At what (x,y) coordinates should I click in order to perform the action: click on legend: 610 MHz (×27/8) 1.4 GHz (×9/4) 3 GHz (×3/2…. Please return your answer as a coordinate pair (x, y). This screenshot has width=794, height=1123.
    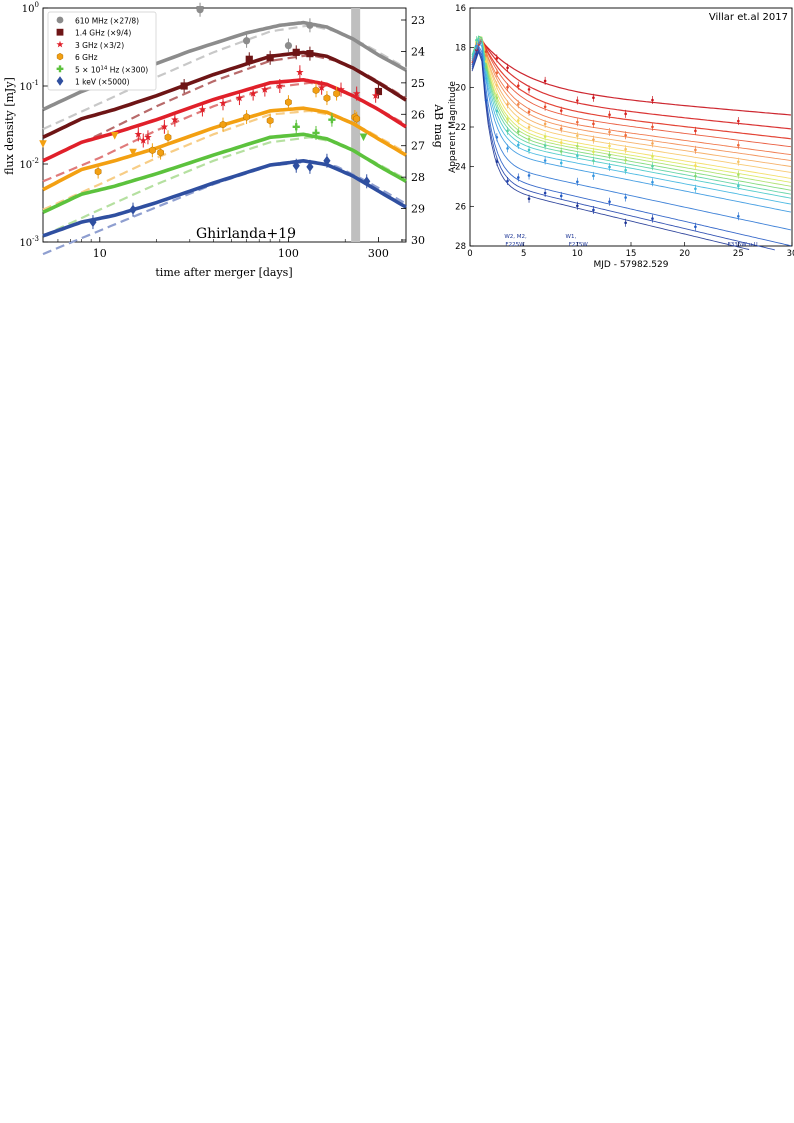
    Looking at the image, I should click on (102, 51).